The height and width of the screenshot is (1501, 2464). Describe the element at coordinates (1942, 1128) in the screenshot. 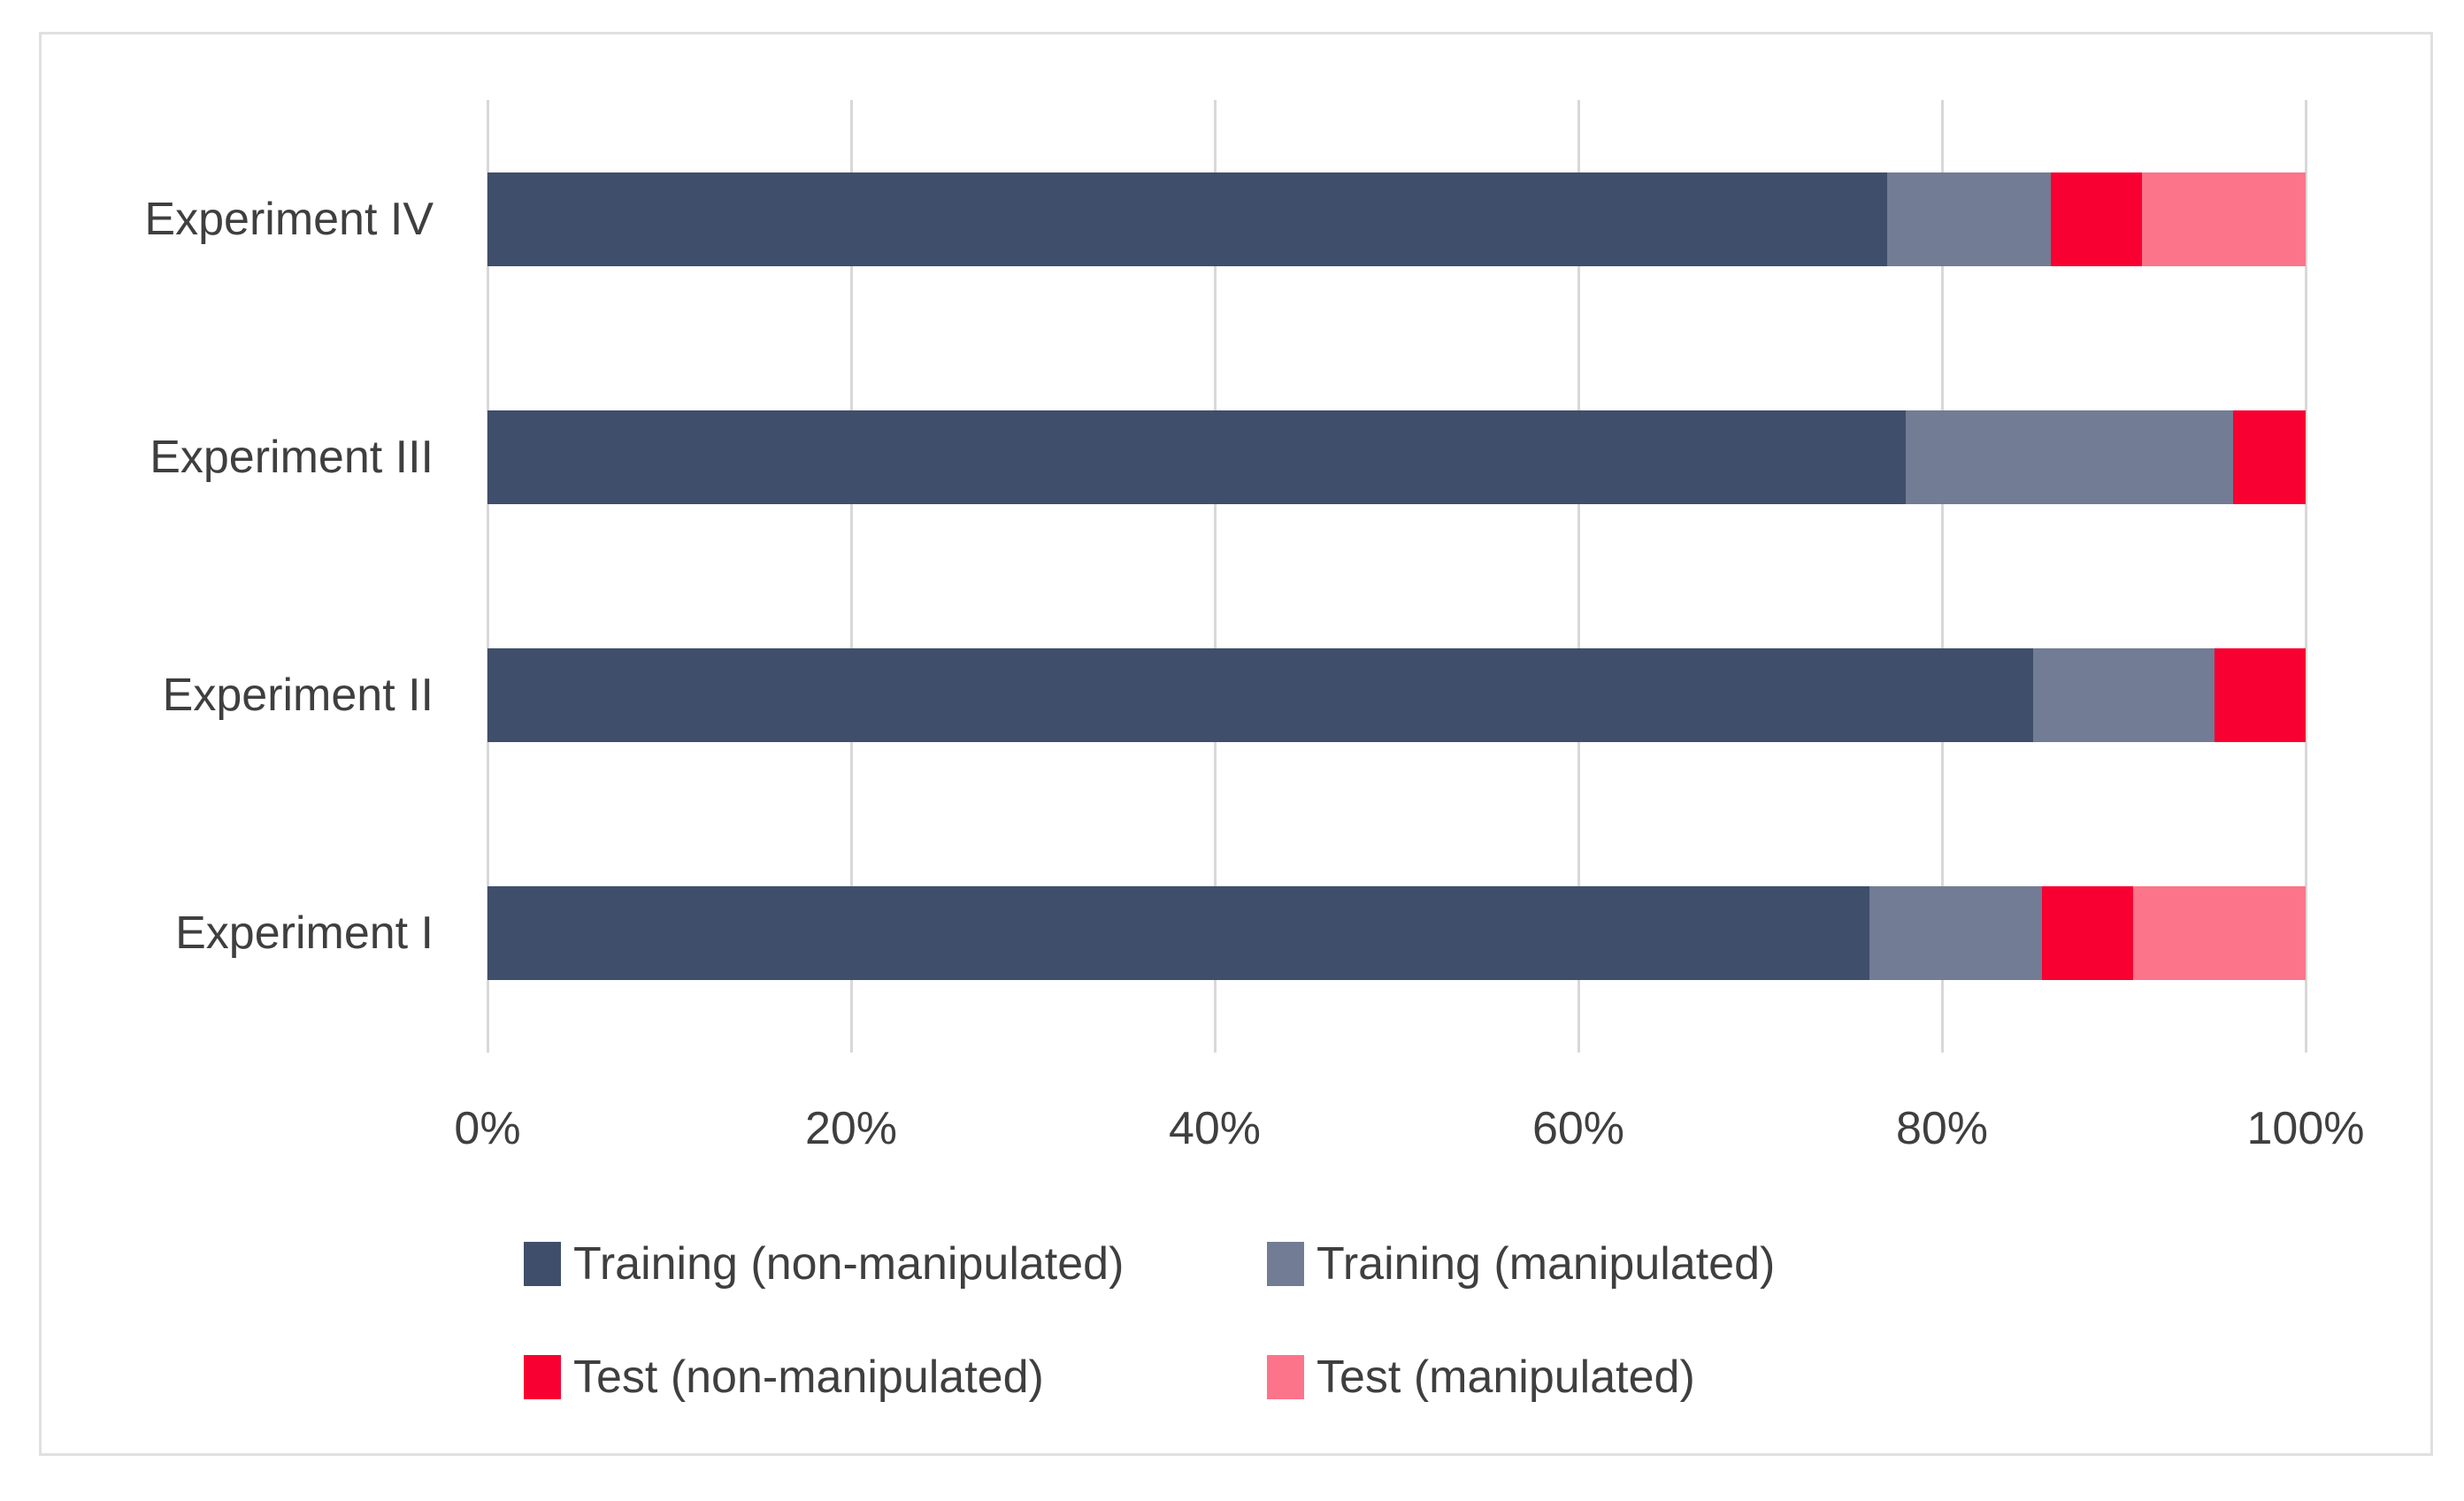

I see `x-tick-label-80: 80%` at that location.